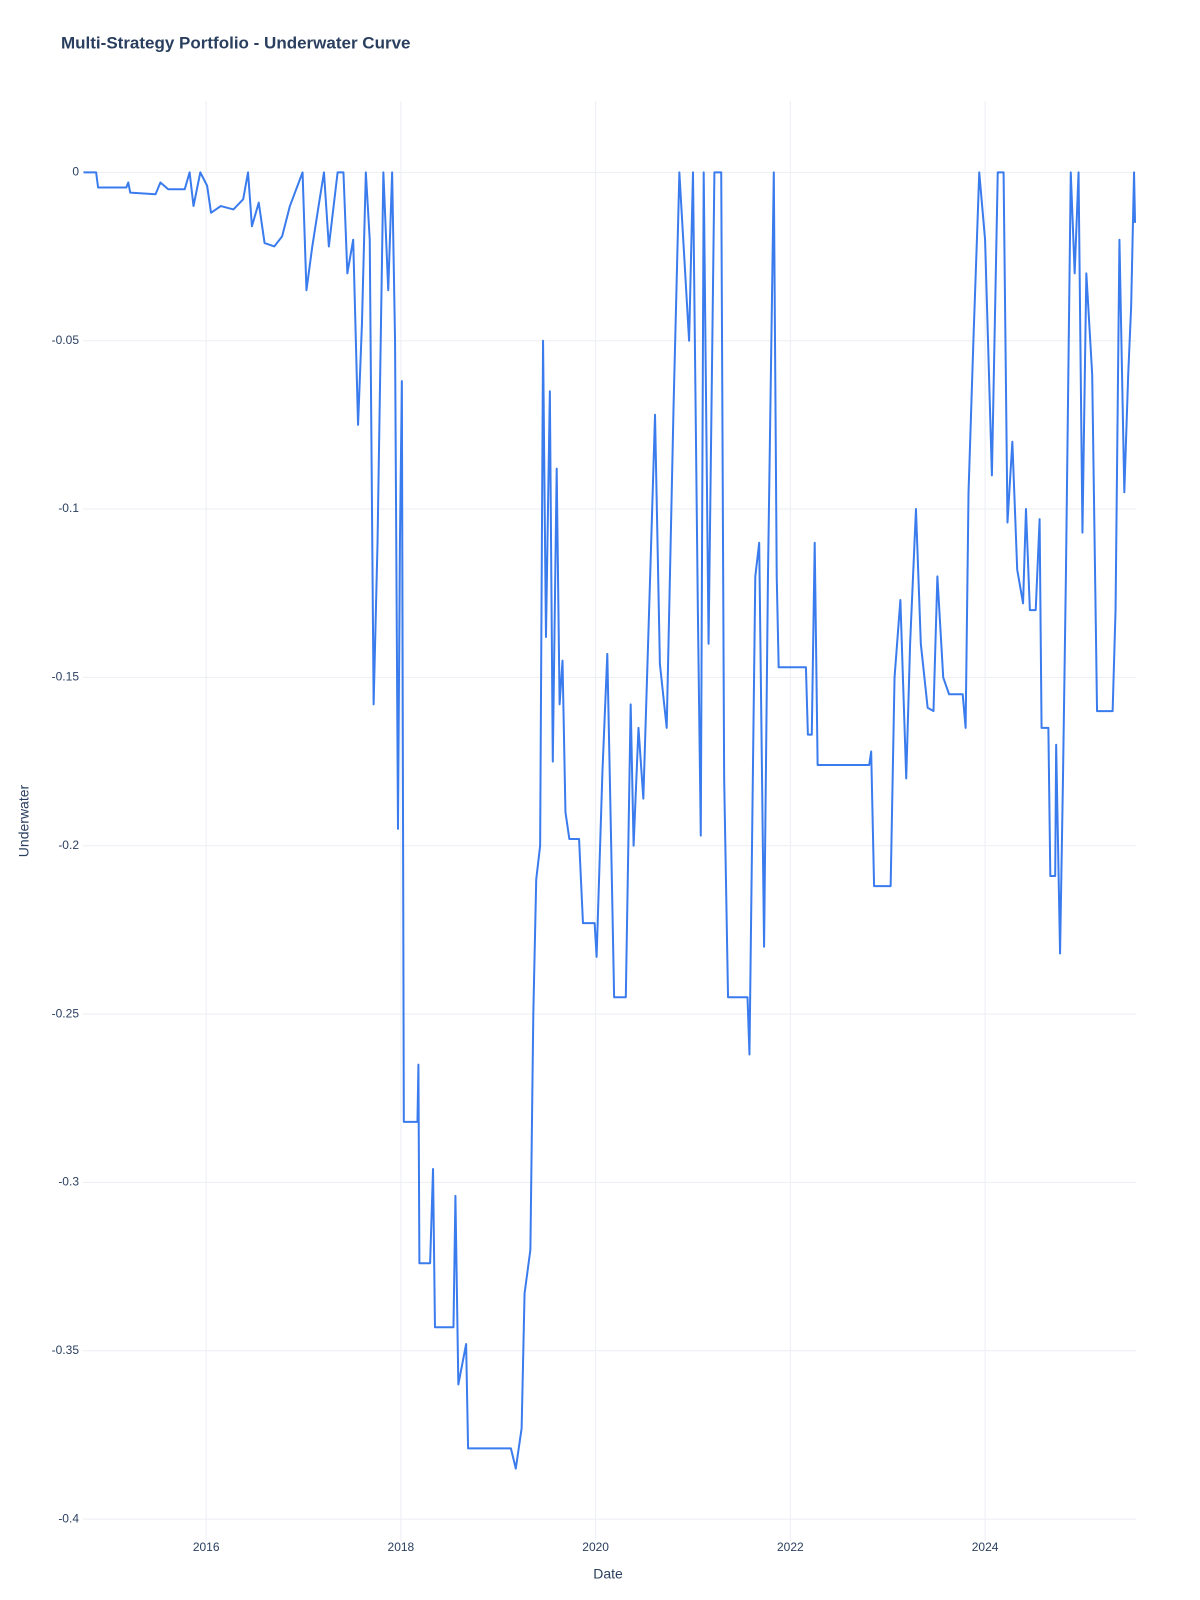  I want to click on x-tick-label: 2024, so click(985, 1547).